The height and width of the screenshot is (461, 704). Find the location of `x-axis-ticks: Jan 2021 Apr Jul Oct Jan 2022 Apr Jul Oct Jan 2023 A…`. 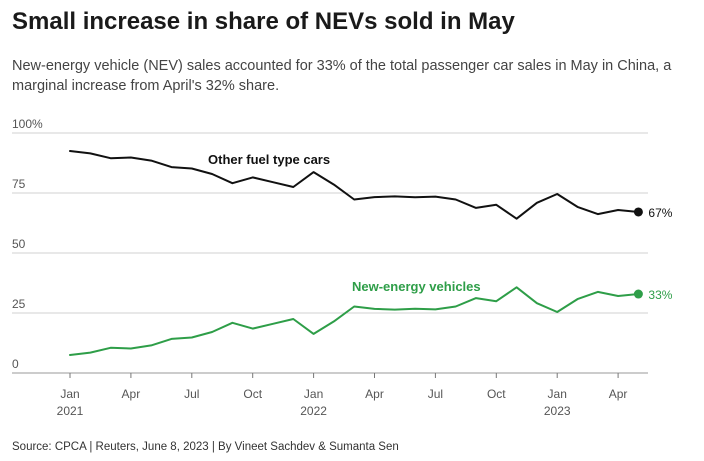

x-axis-ticks: Jan 2021 Apr Jul Oct Jan 2022 Apr Jul Oct Jan 2023 A… is located at coordinates (342, 395).